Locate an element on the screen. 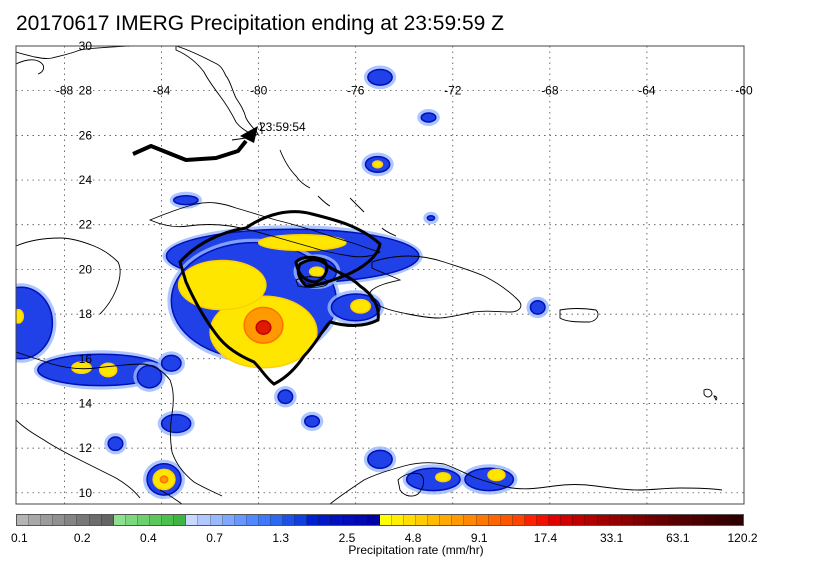  coastline-south-america is located at coordinates (526, 483).